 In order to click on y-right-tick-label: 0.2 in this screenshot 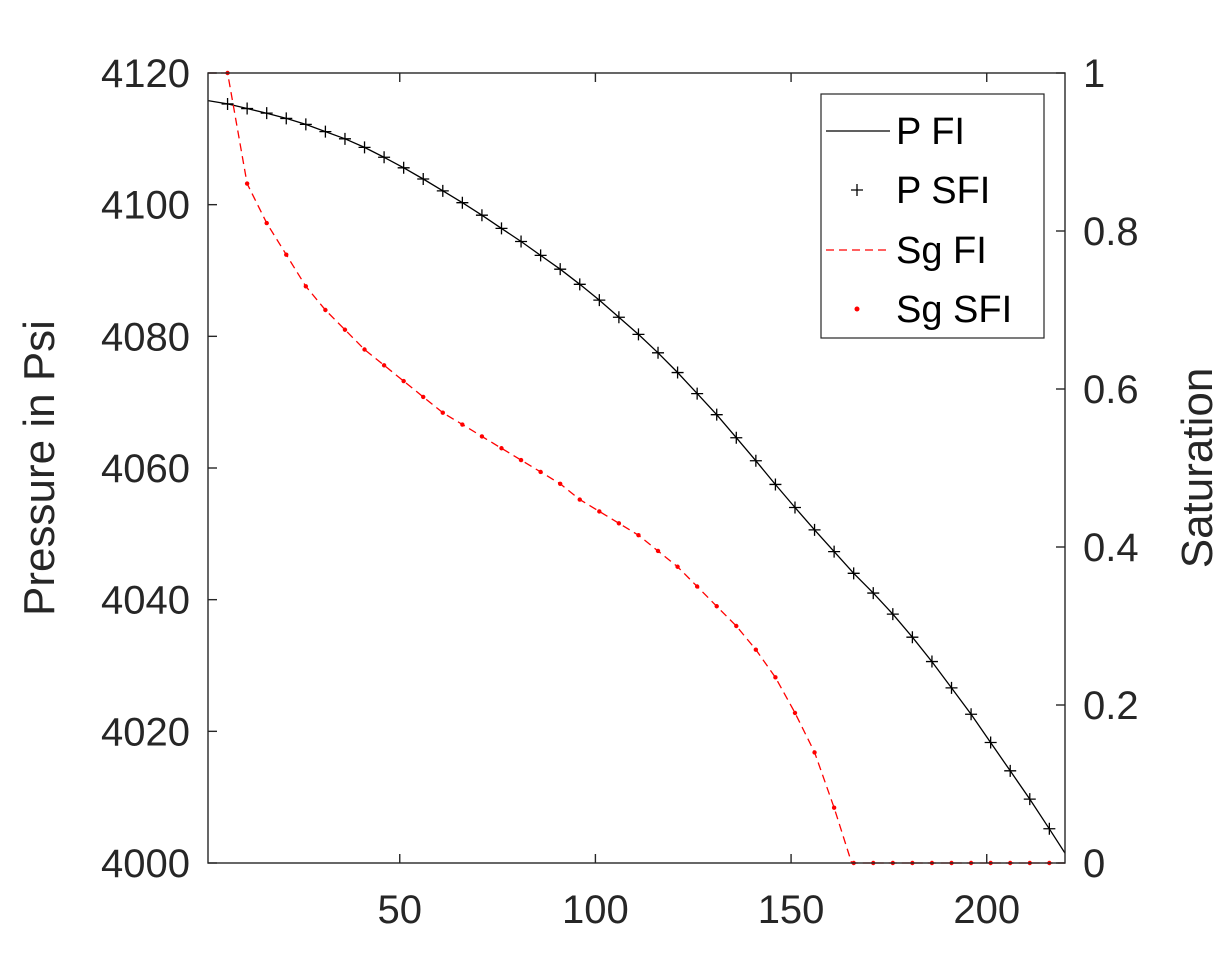, I will do `click(1111, 706)`.